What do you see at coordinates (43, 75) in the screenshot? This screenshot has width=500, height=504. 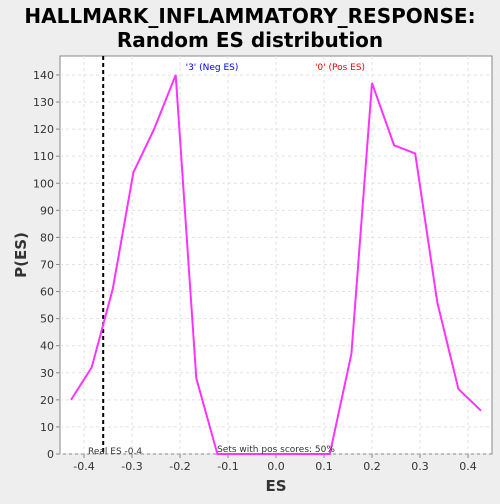 I see `y-tick-label: 140` at bounding box center [43, 75].